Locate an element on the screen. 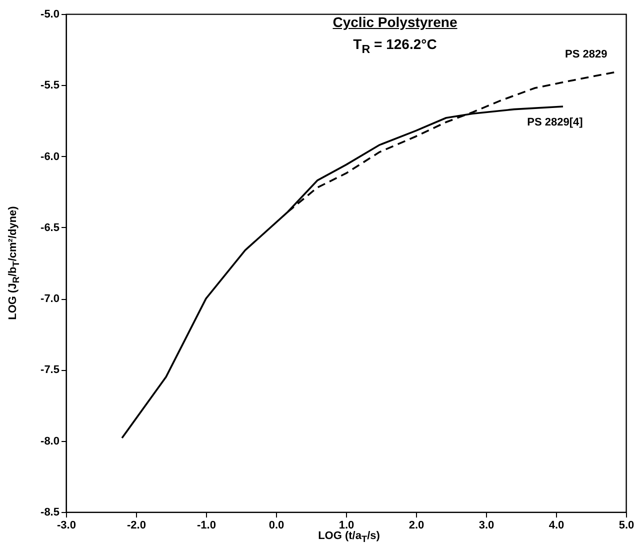 This screenshot has width=639, height=548. chart-title: Cyclic Polystyrene is located at coordinates (395, 22).